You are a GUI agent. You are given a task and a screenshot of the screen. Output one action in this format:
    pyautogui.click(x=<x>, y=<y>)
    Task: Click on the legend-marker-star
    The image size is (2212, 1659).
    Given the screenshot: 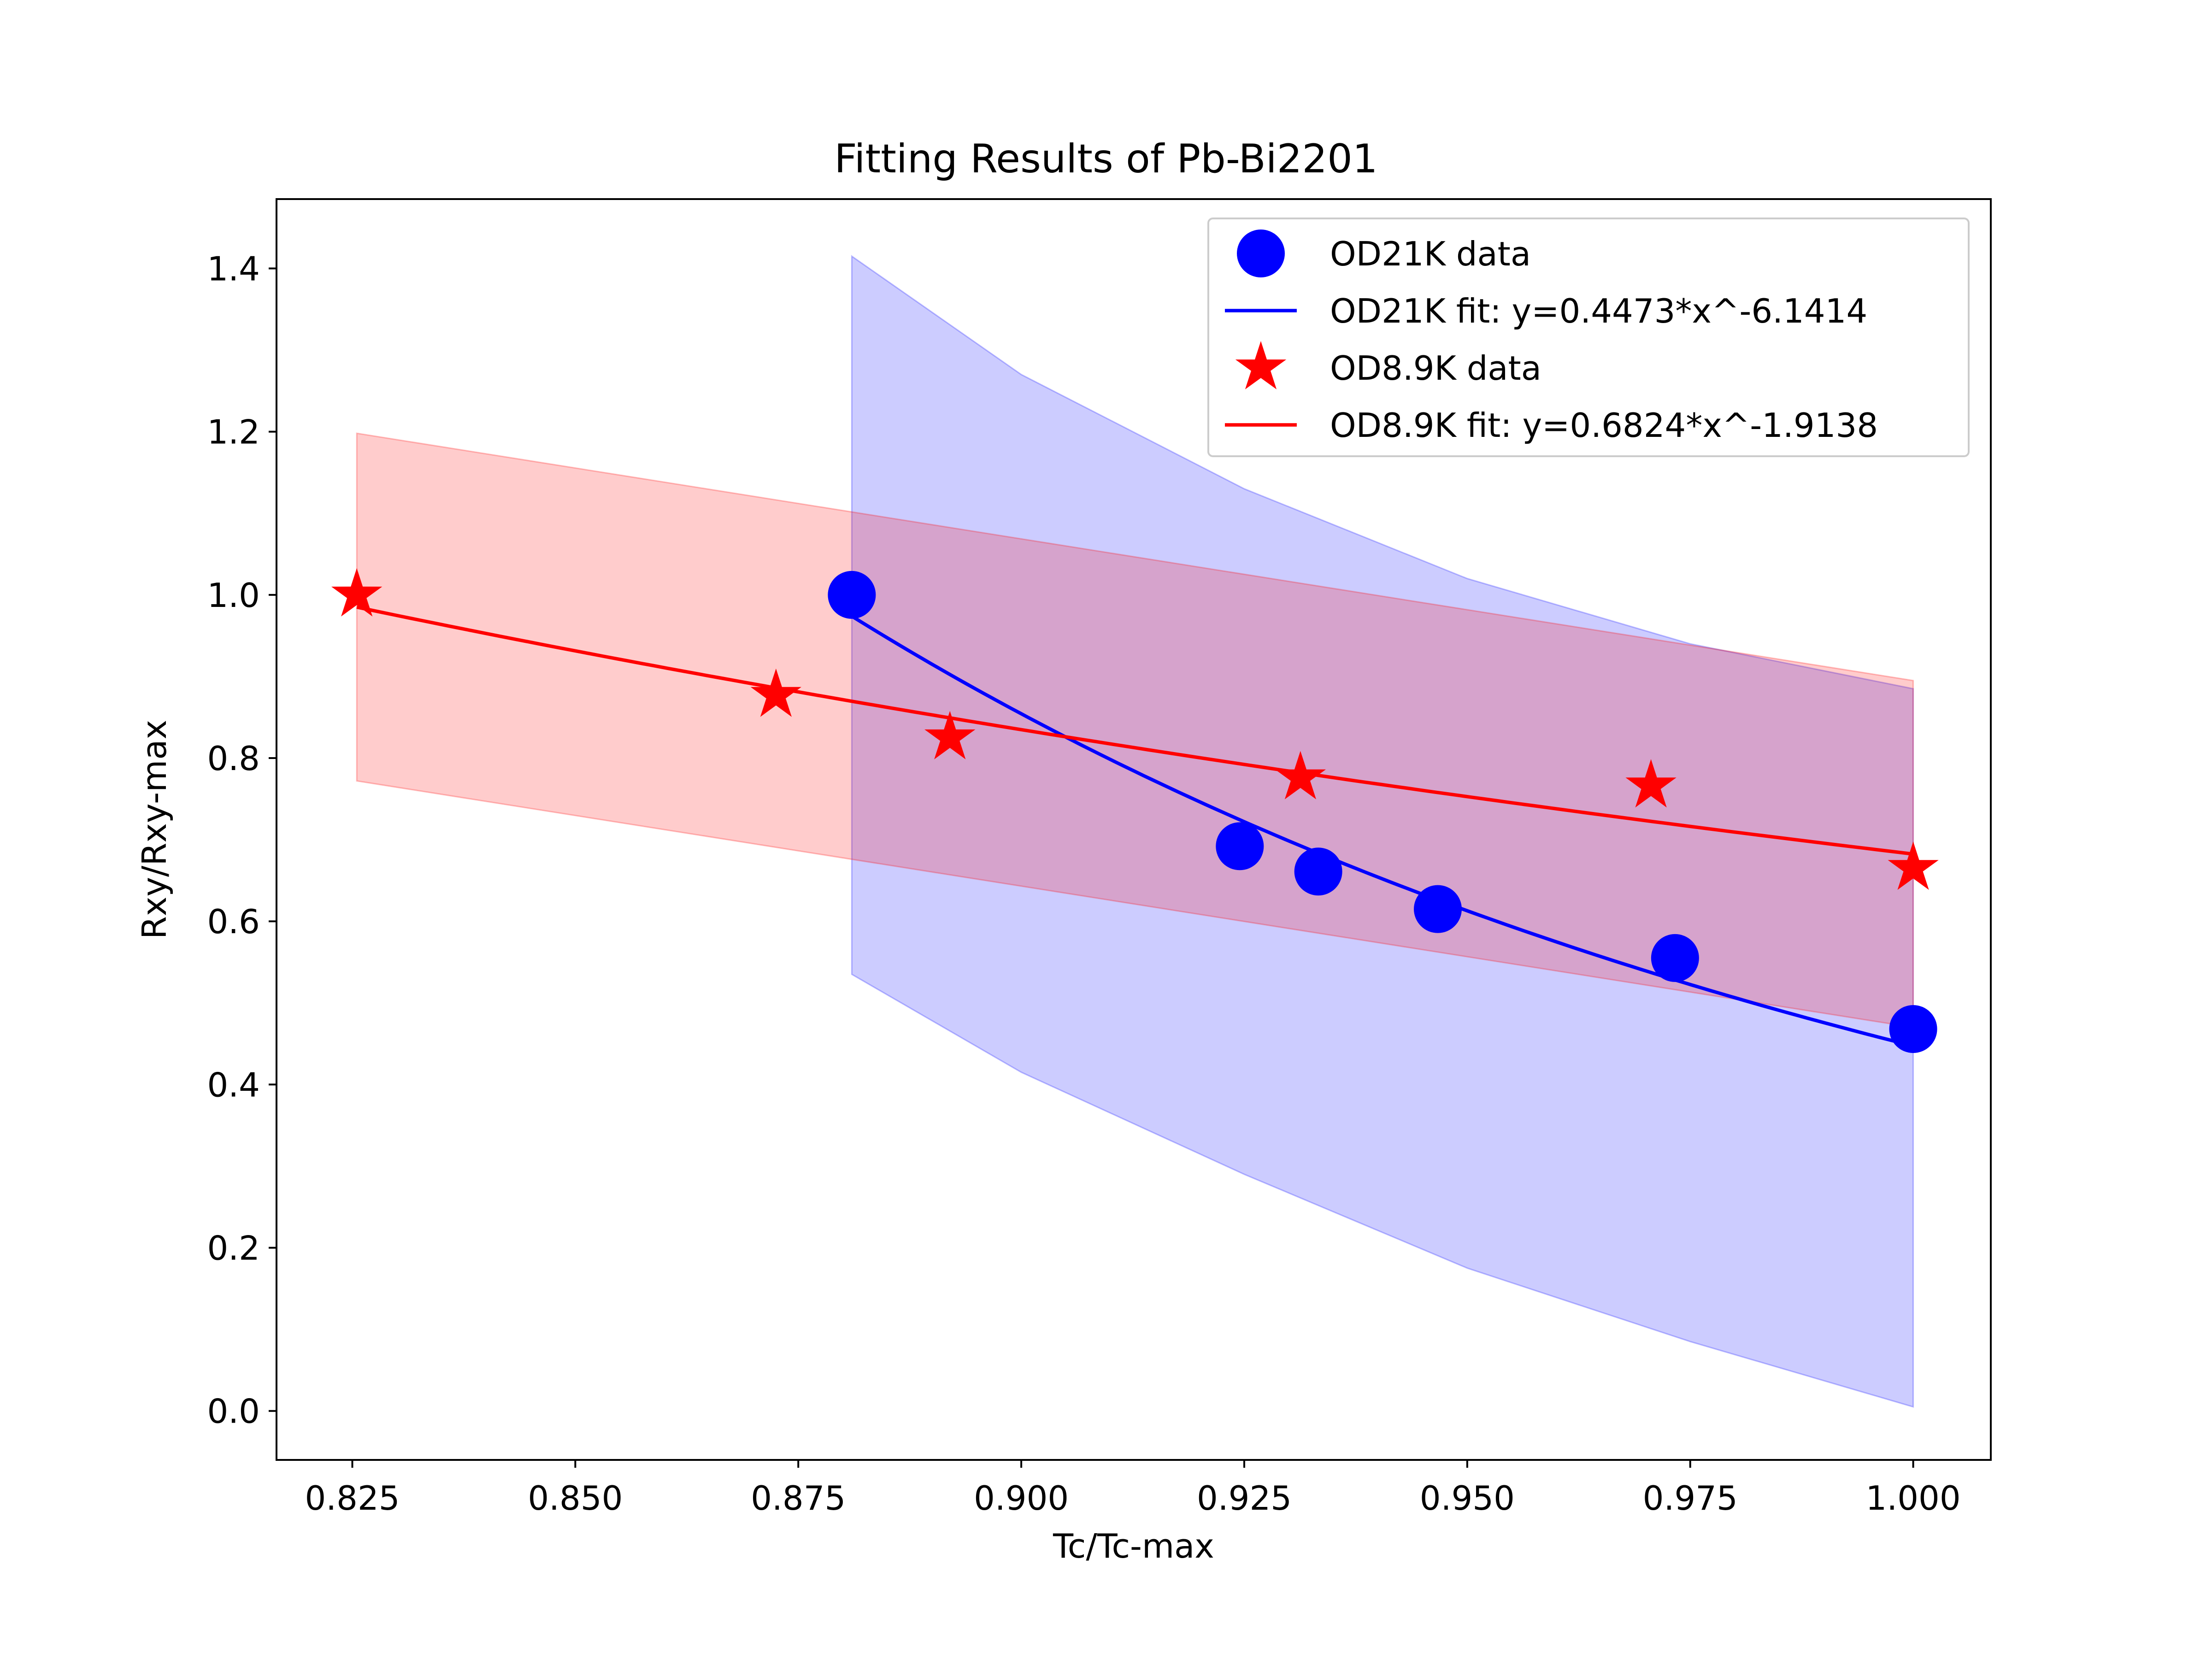 What is the action you would take?
    pyautogui.click(x=1261, y=365)
    